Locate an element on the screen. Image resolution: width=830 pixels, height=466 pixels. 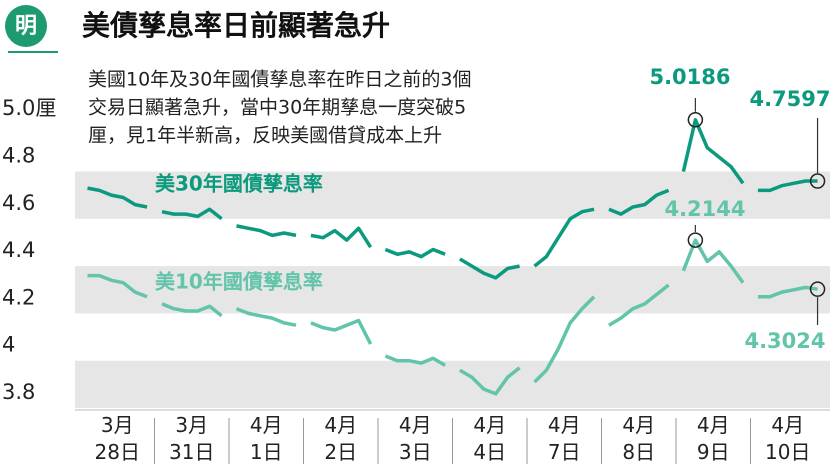
chart-title: 美債孳息率日前顯著急升 is located at coordinates (236, 25).